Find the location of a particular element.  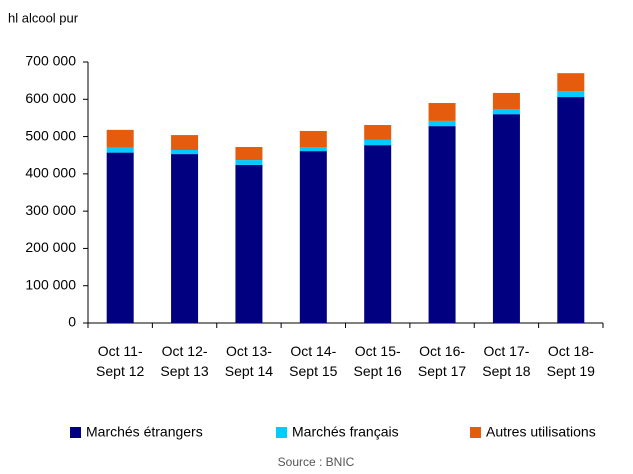

y-tick-label: 300 000 is located at coordinates (50, 210).